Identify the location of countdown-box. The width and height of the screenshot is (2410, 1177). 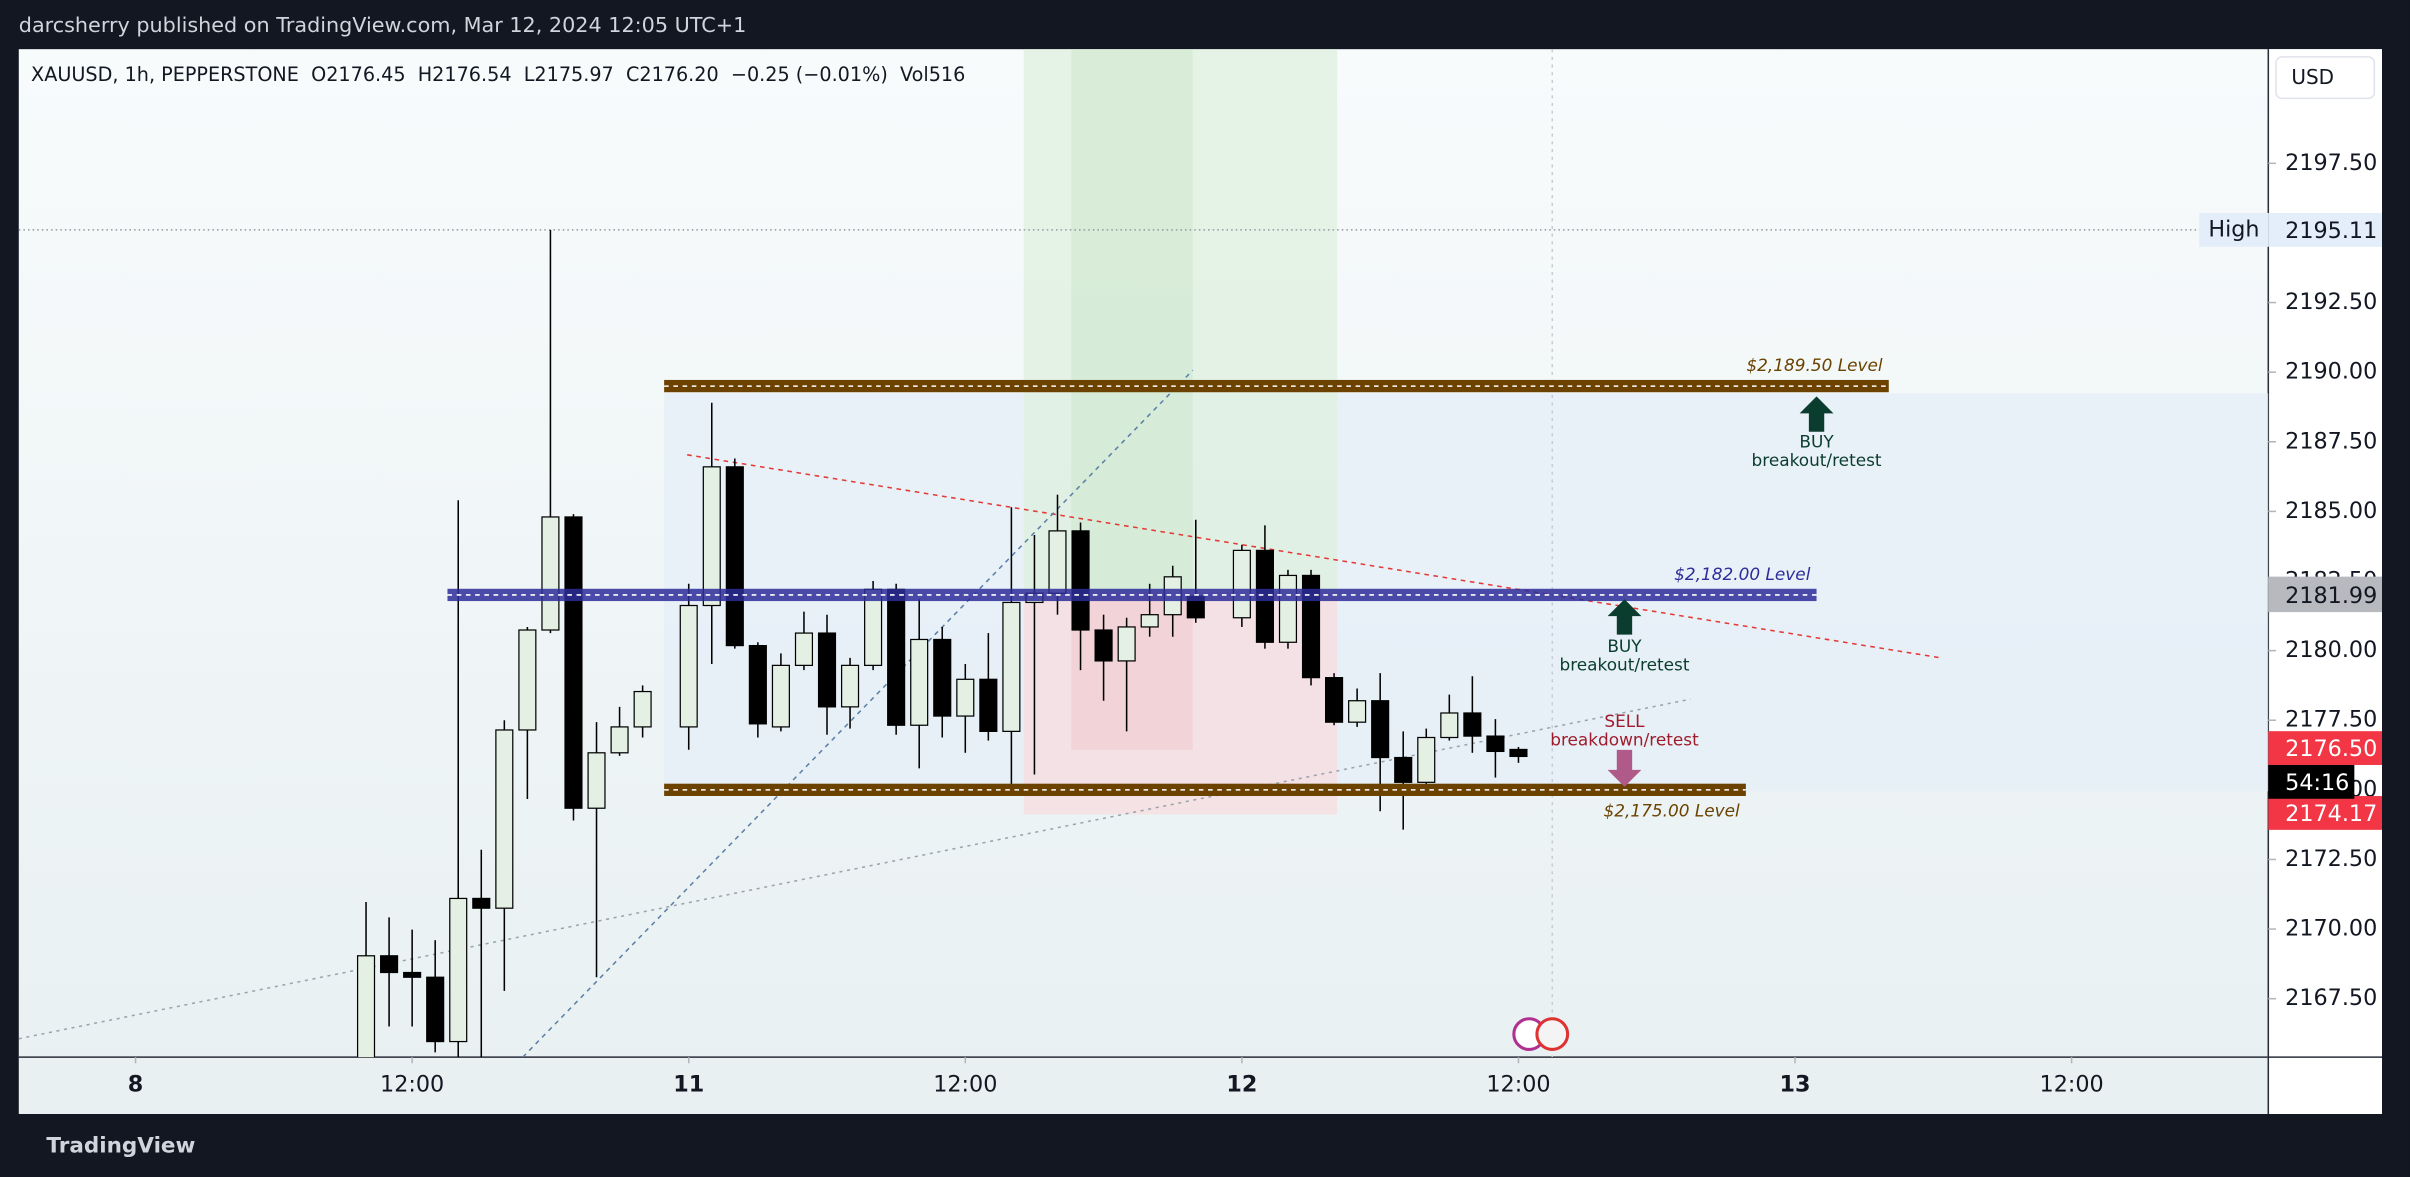
(2311, 781).